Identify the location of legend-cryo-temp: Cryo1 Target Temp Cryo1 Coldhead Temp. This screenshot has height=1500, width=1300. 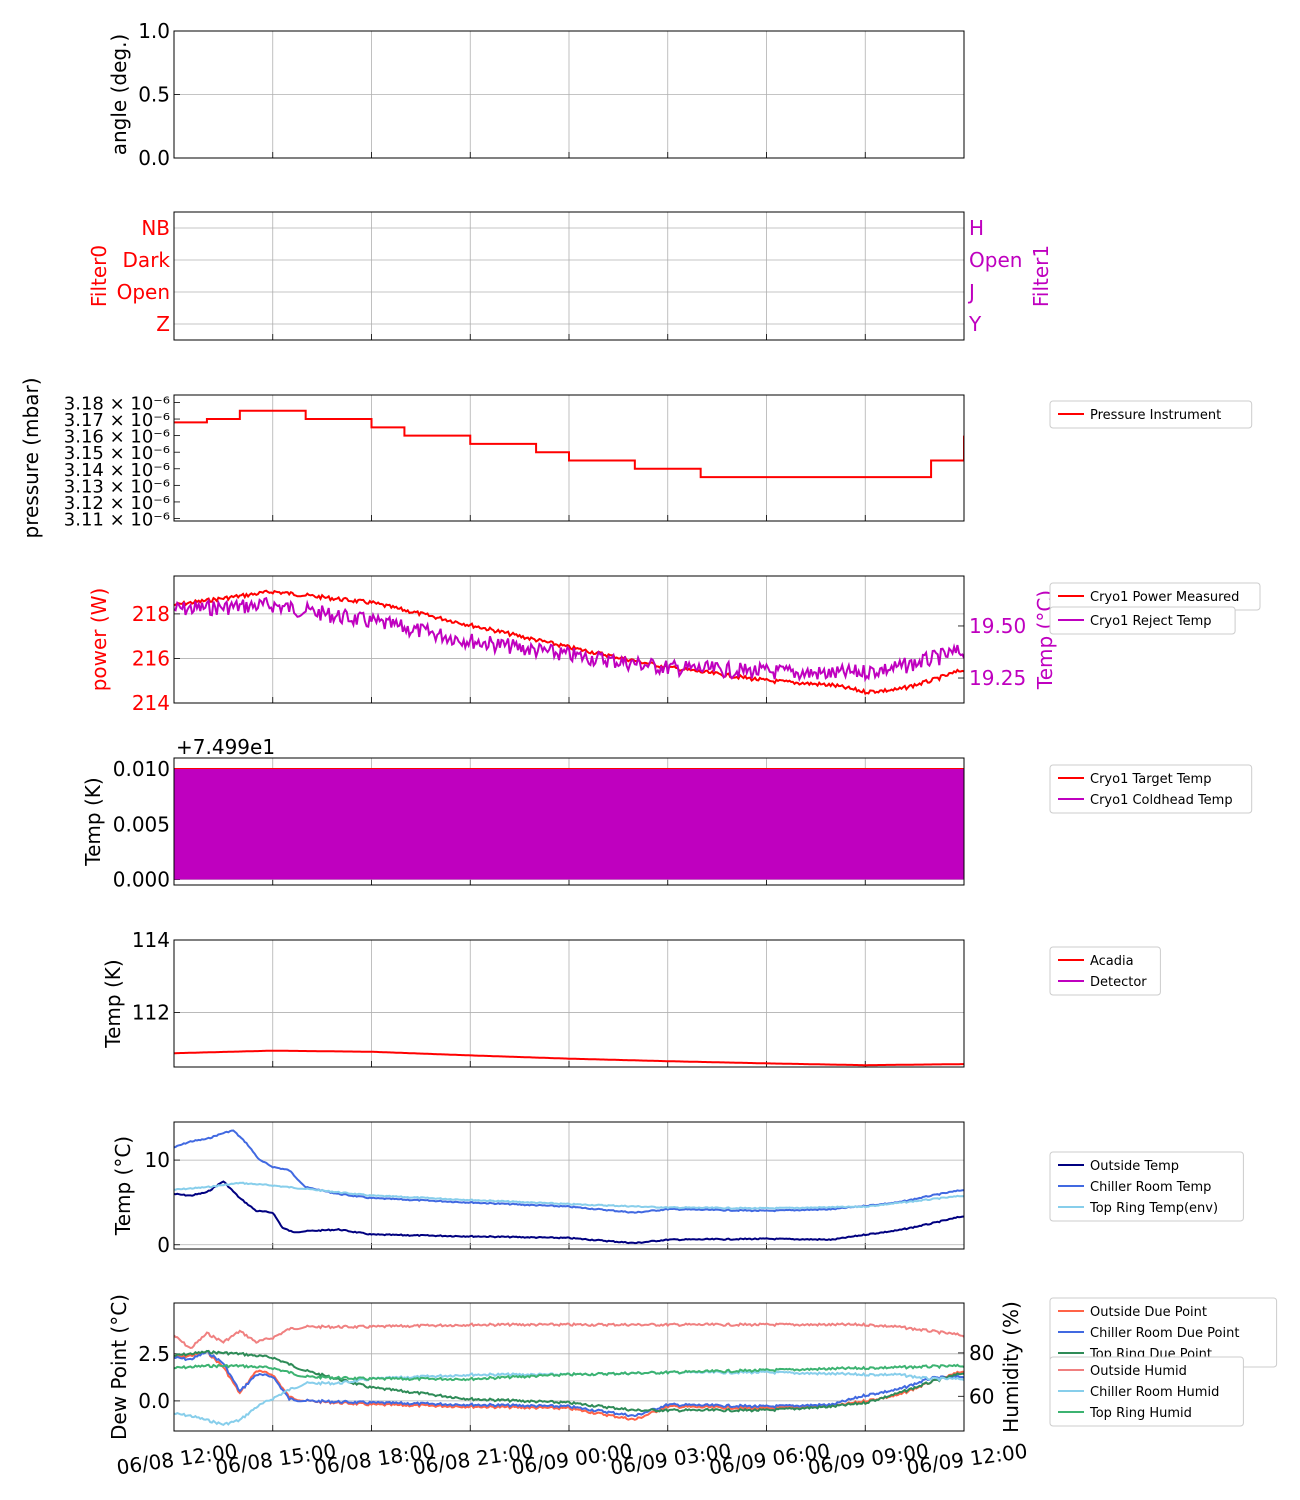
(1151, 789).